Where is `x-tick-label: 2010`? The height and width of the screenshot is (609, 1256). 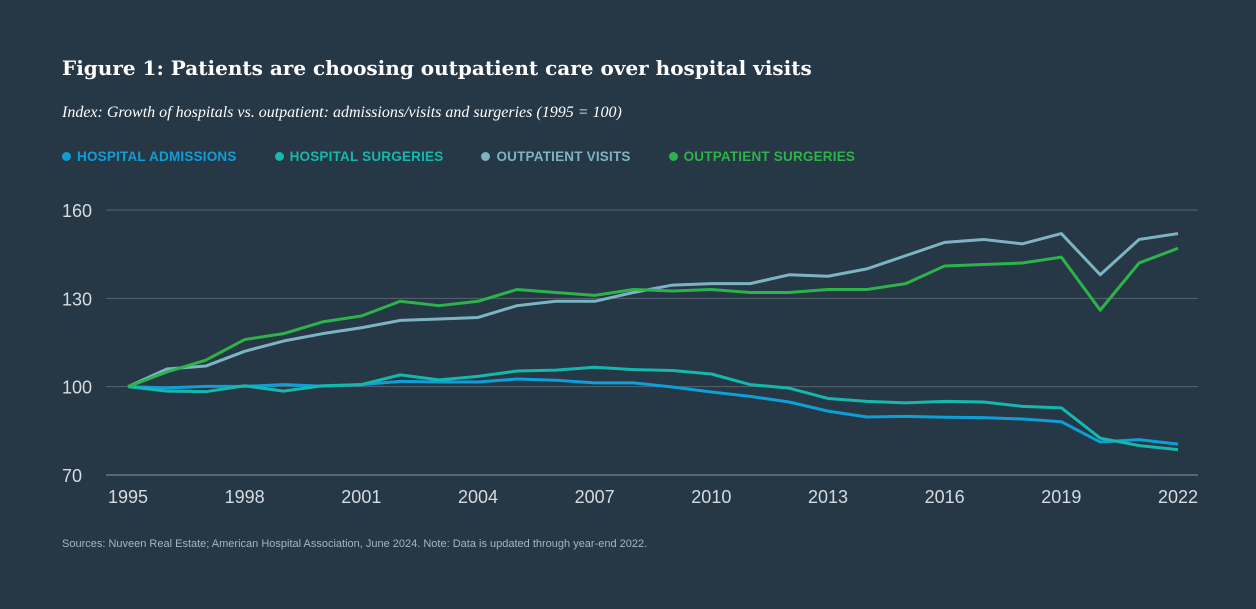 x-tick-label: 2010 is located at coordinates (711, 497).